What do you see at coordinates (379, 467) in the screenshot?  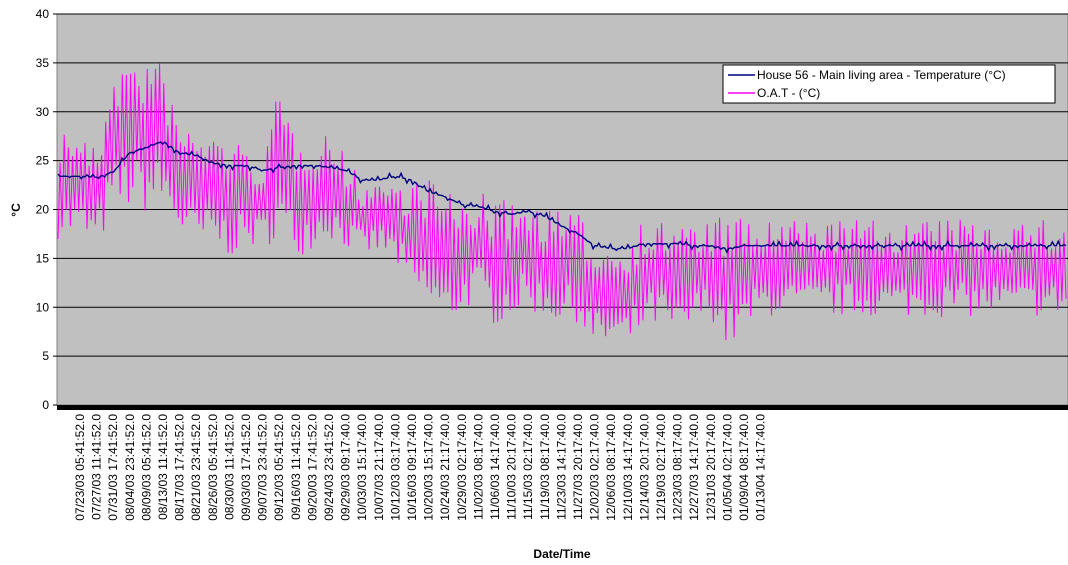 I see `x-tick-label-18: 10/07/03 21:17:40.0` at bounding box center [379, 467].